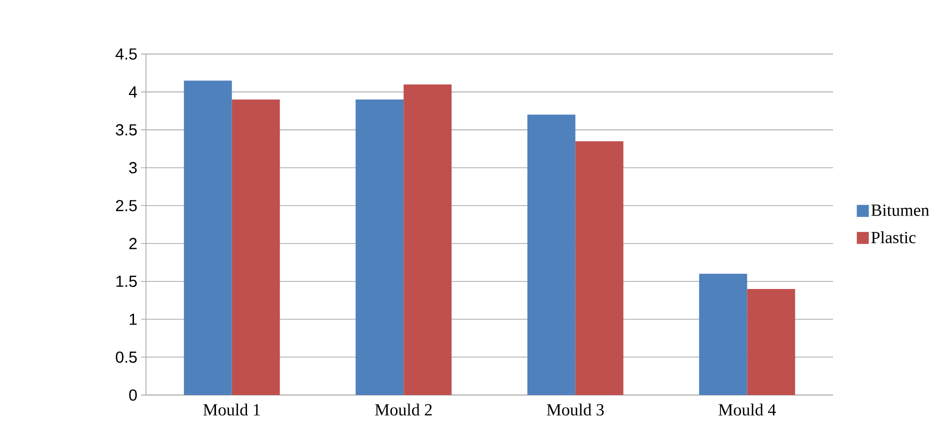 The width and height of the screenshot is (942, 439). Describe the element at coordinates (133, 319) in the screenshot. I see `y-tick-label: 1` at that location.